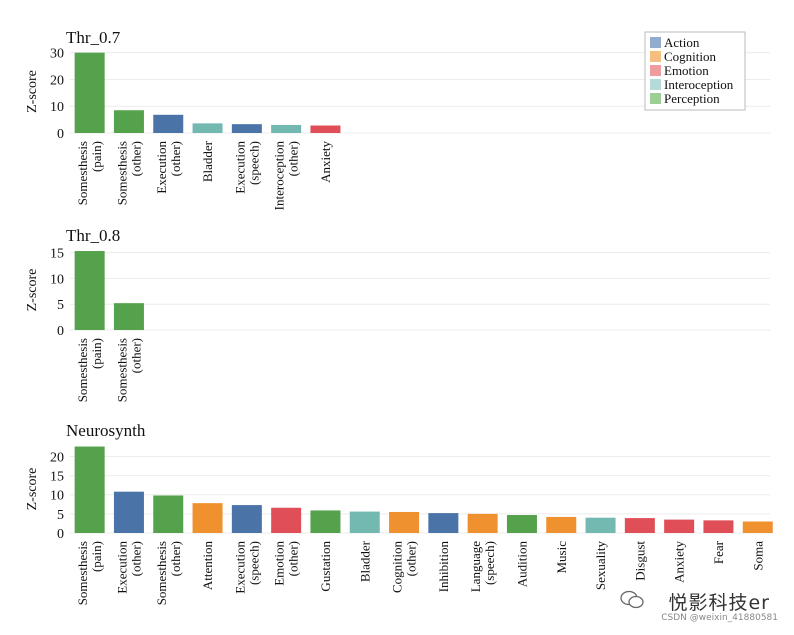 The width and height of the screenshot is (794, 635). What do you see at coordinates (719, 603) in the screenshot?
I see `watermark-text: 悦影科技er` at bounding box center [719, 603].